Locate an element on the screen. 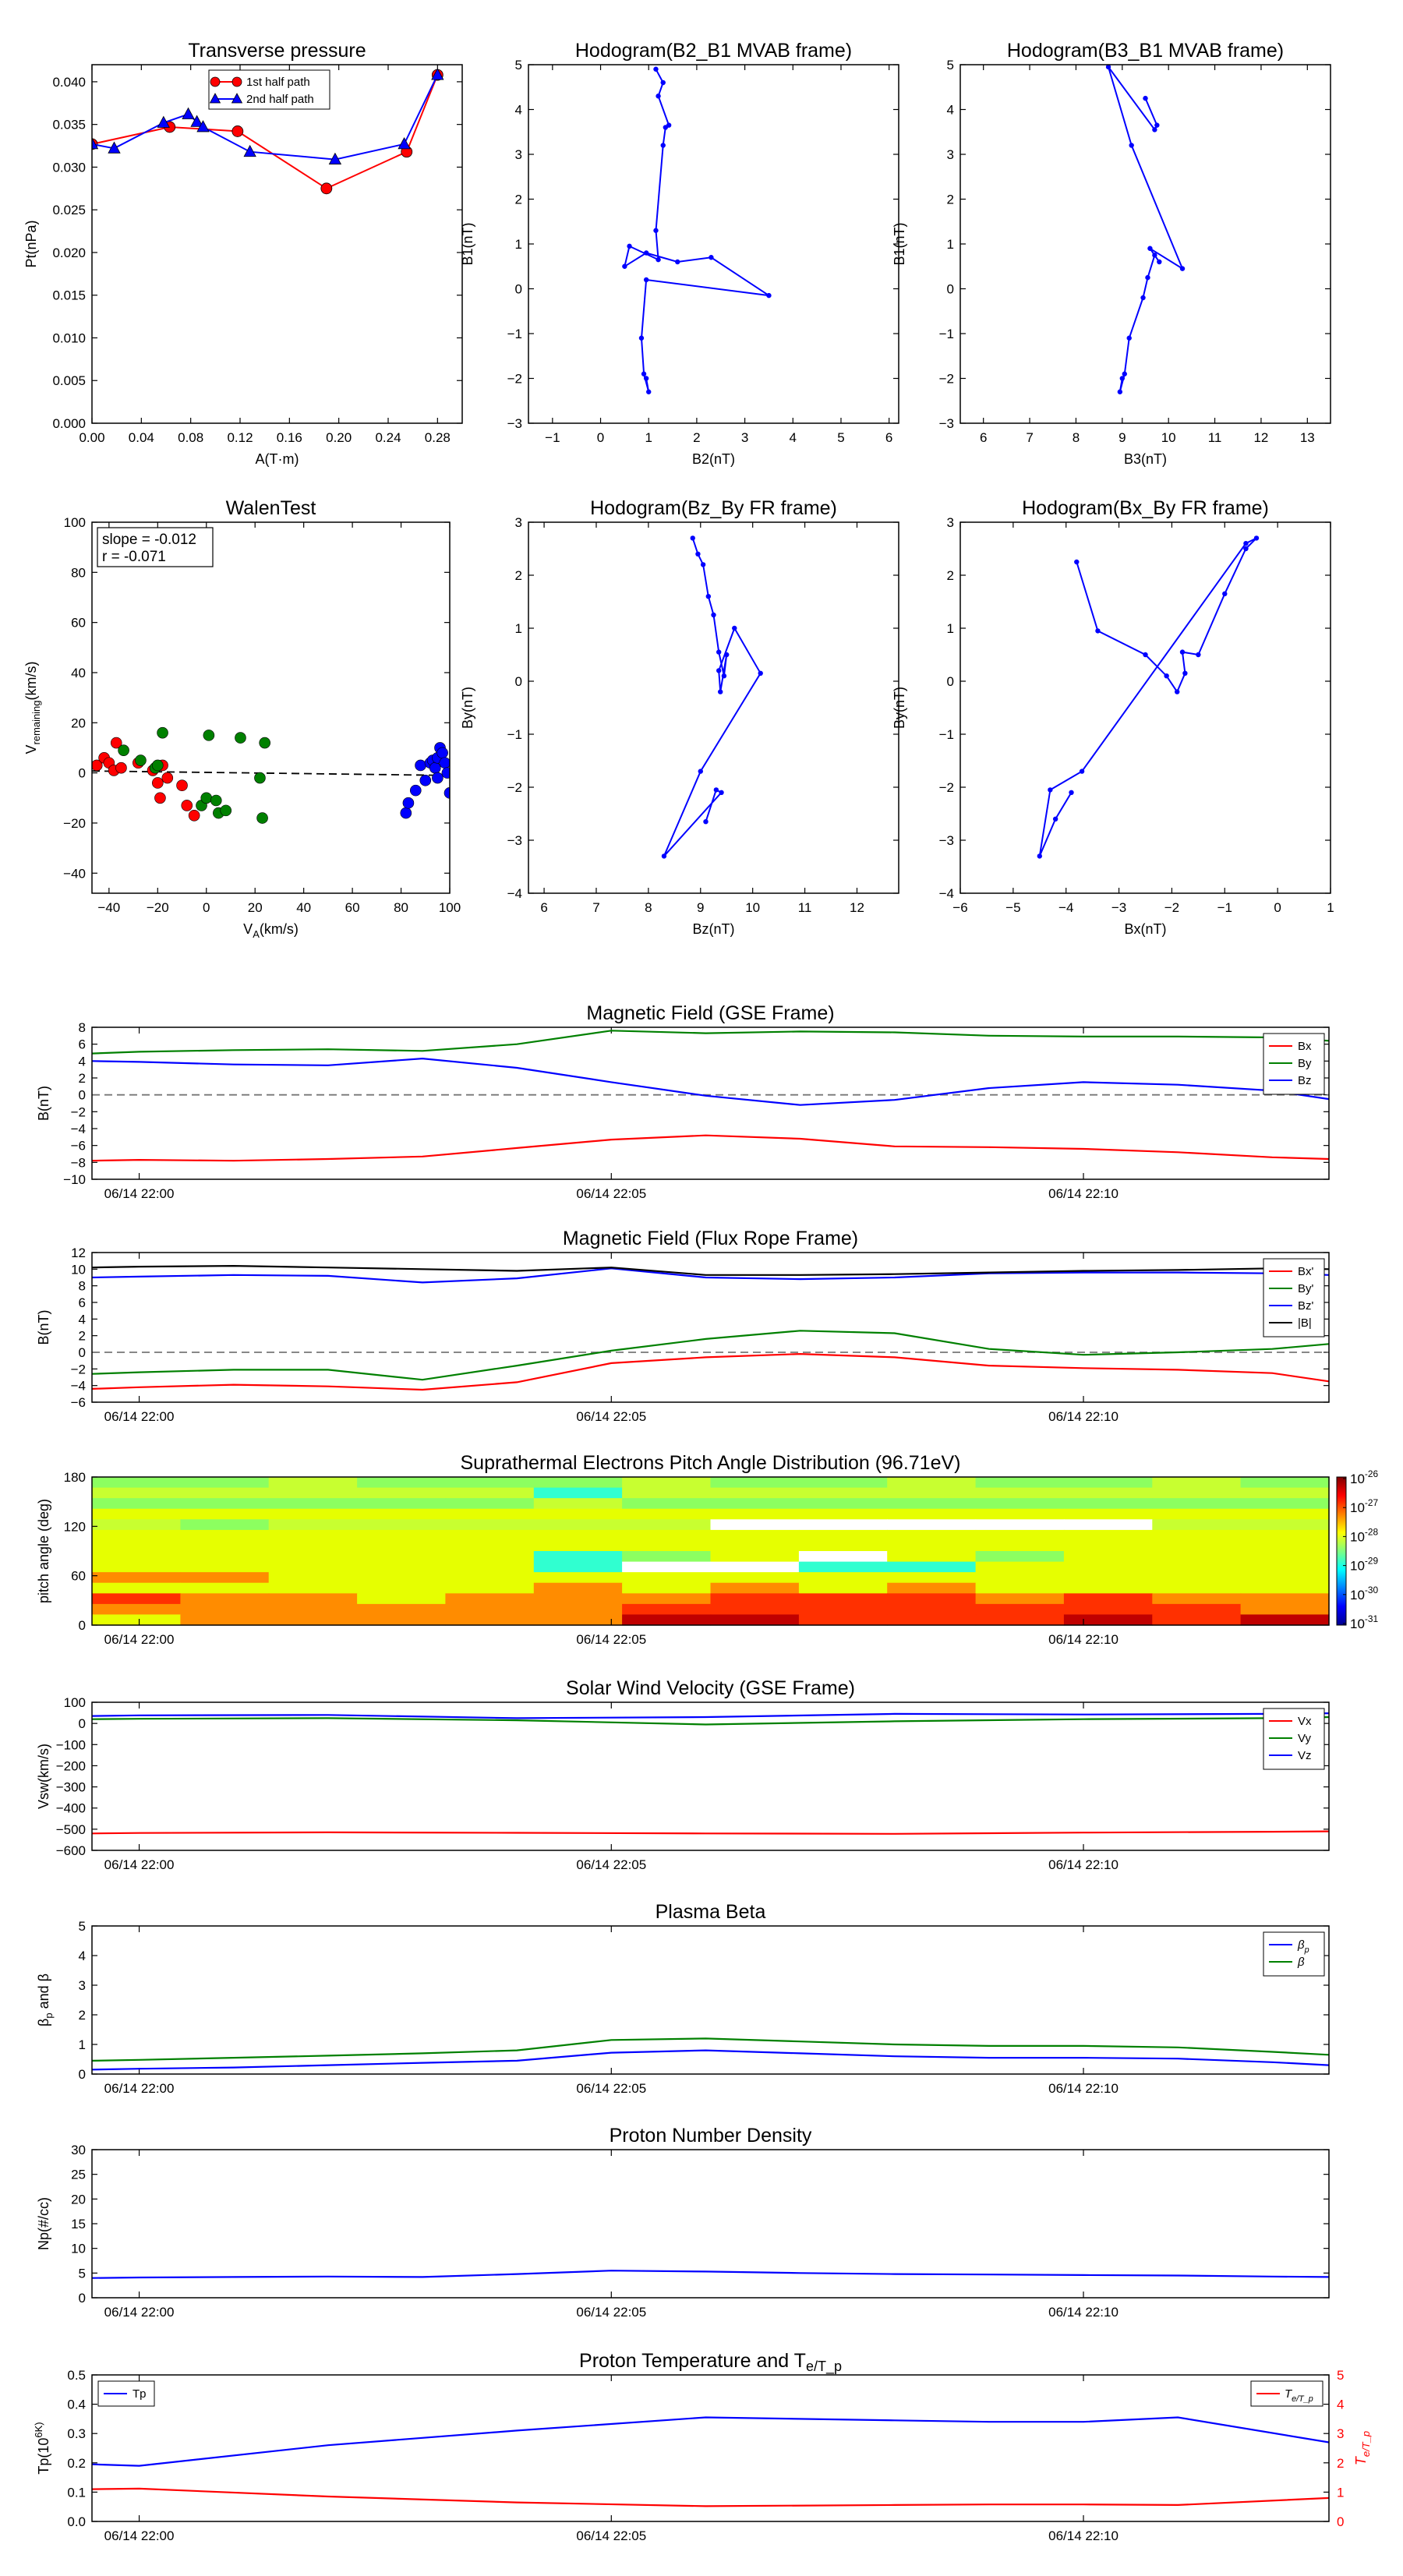 The height and width of the screenshot is (2576, 1403). y-tick-label: 5 is located at coordinates (82, 1926).